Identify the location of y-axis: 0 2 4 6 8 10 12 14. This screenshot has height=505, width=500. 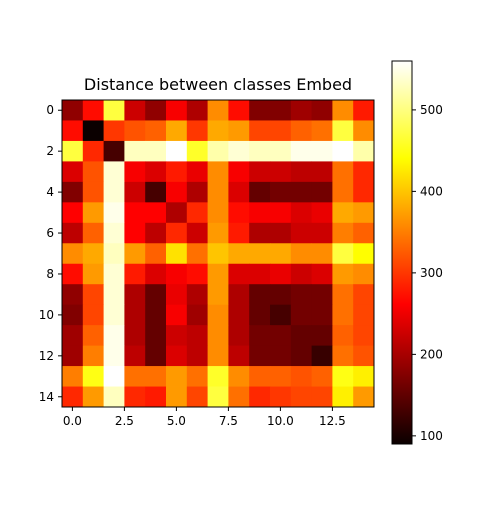
(50, 253).